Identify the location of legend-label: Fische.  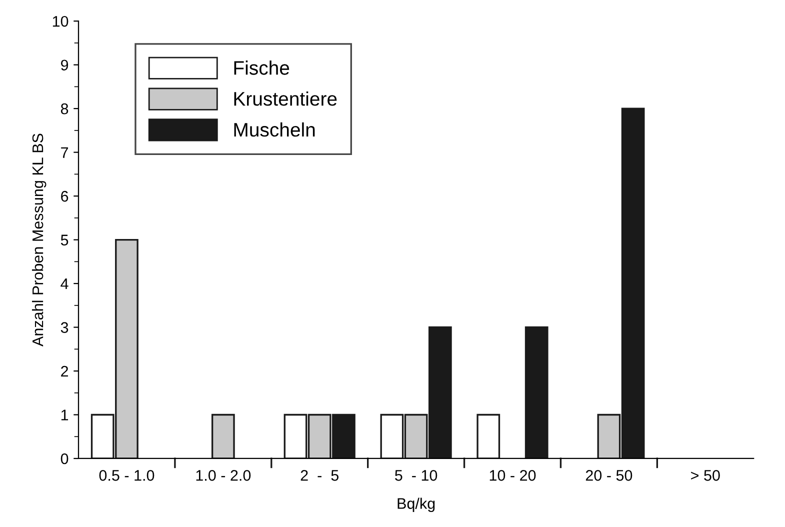
(262, 67).